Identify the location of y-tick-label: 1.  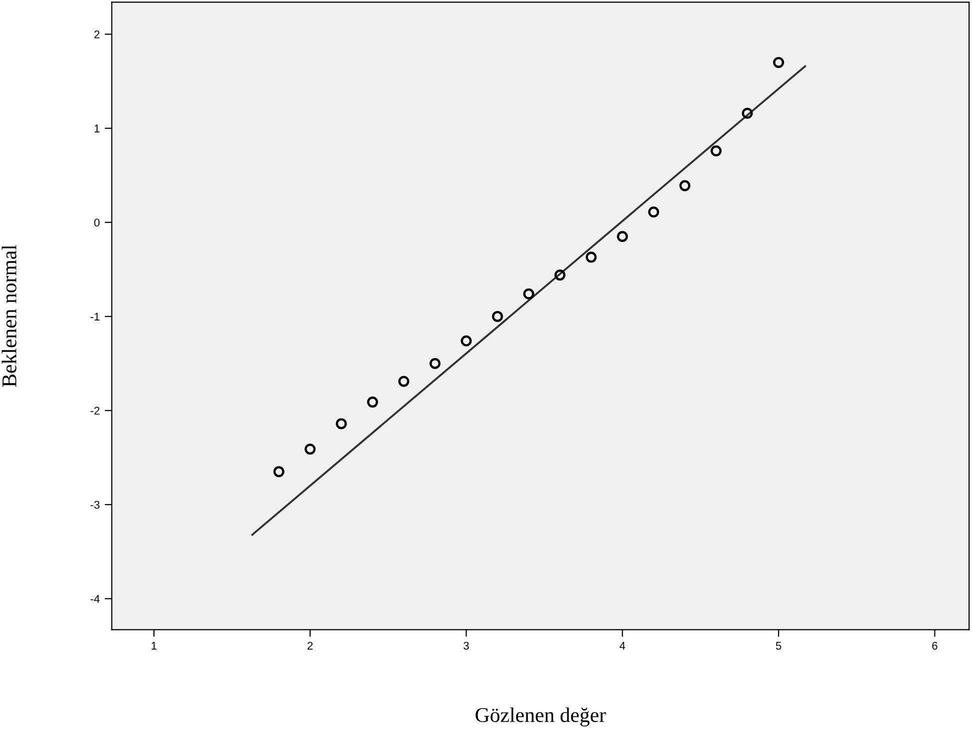
(97, 128).